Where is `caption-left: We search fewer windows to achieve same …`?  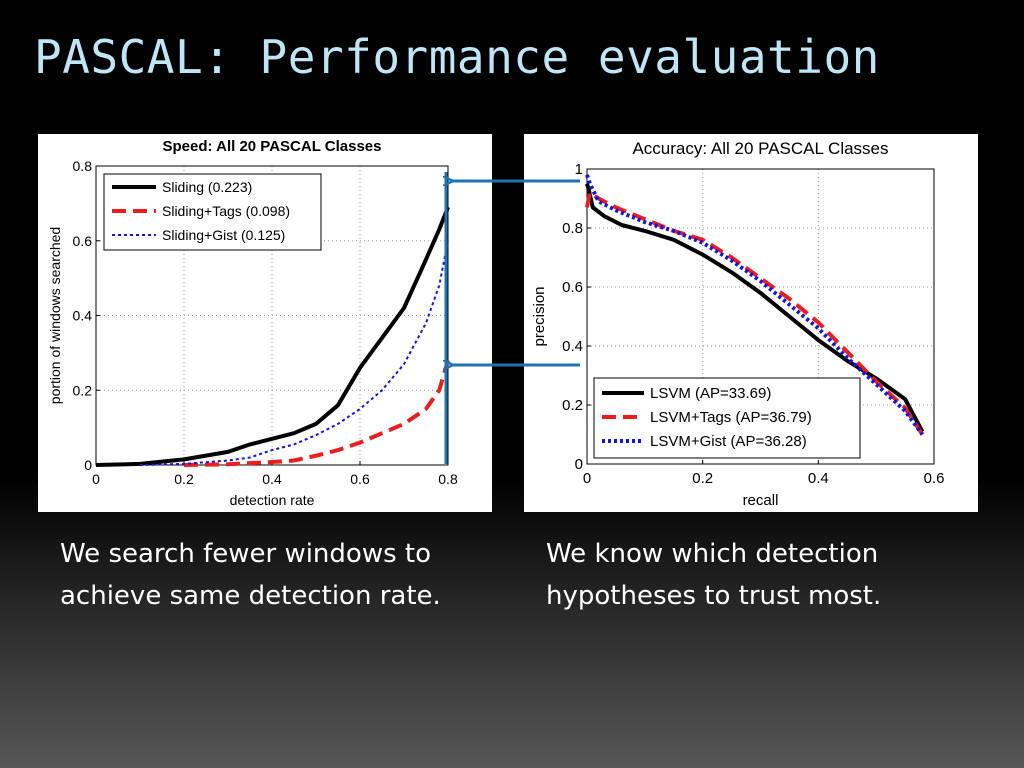
caption-left: We search fewer windows to achieve same … is located at coordinates (250, 575).